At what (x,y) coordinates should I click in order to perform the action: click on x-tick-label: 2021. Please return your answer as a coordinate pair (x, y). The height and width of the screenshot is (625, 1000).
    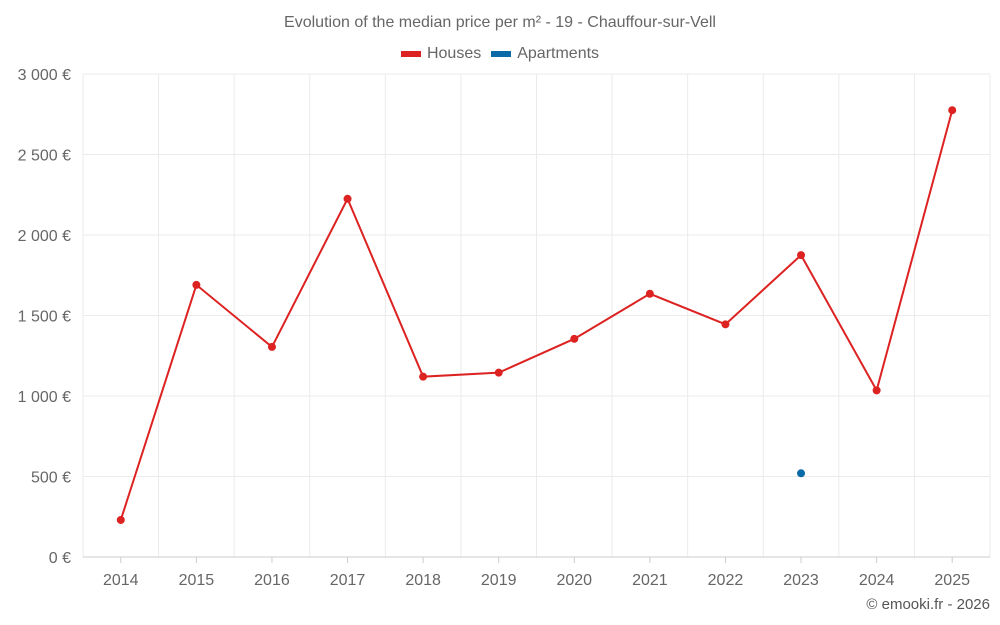
    Looking at the image, I should click on (650, 580).